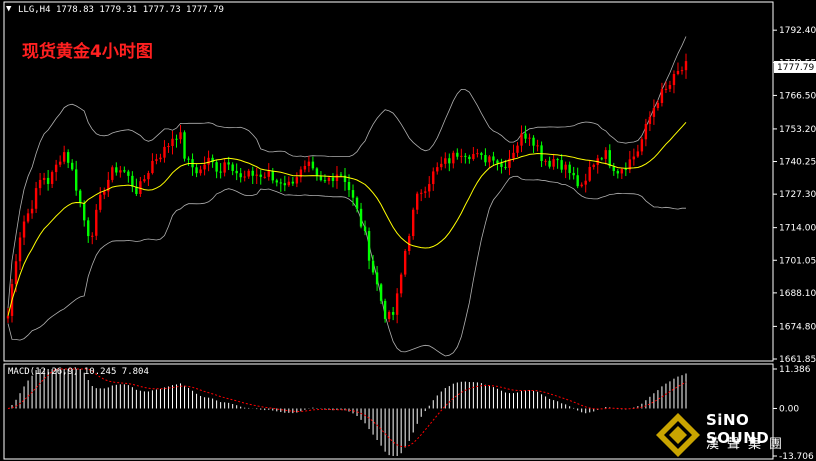 The width and height of the screenshot is (816, 461). I want to click on symbol-label: LLG,H4, so click(34, 10).